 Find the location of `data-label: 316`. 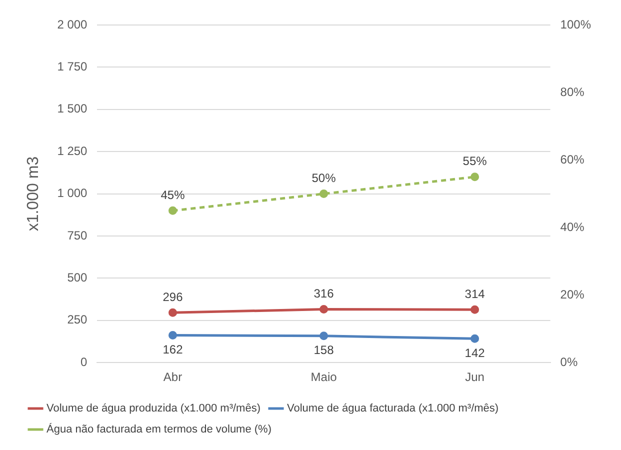

data-label: 316 is located at coordinates (324, 293).